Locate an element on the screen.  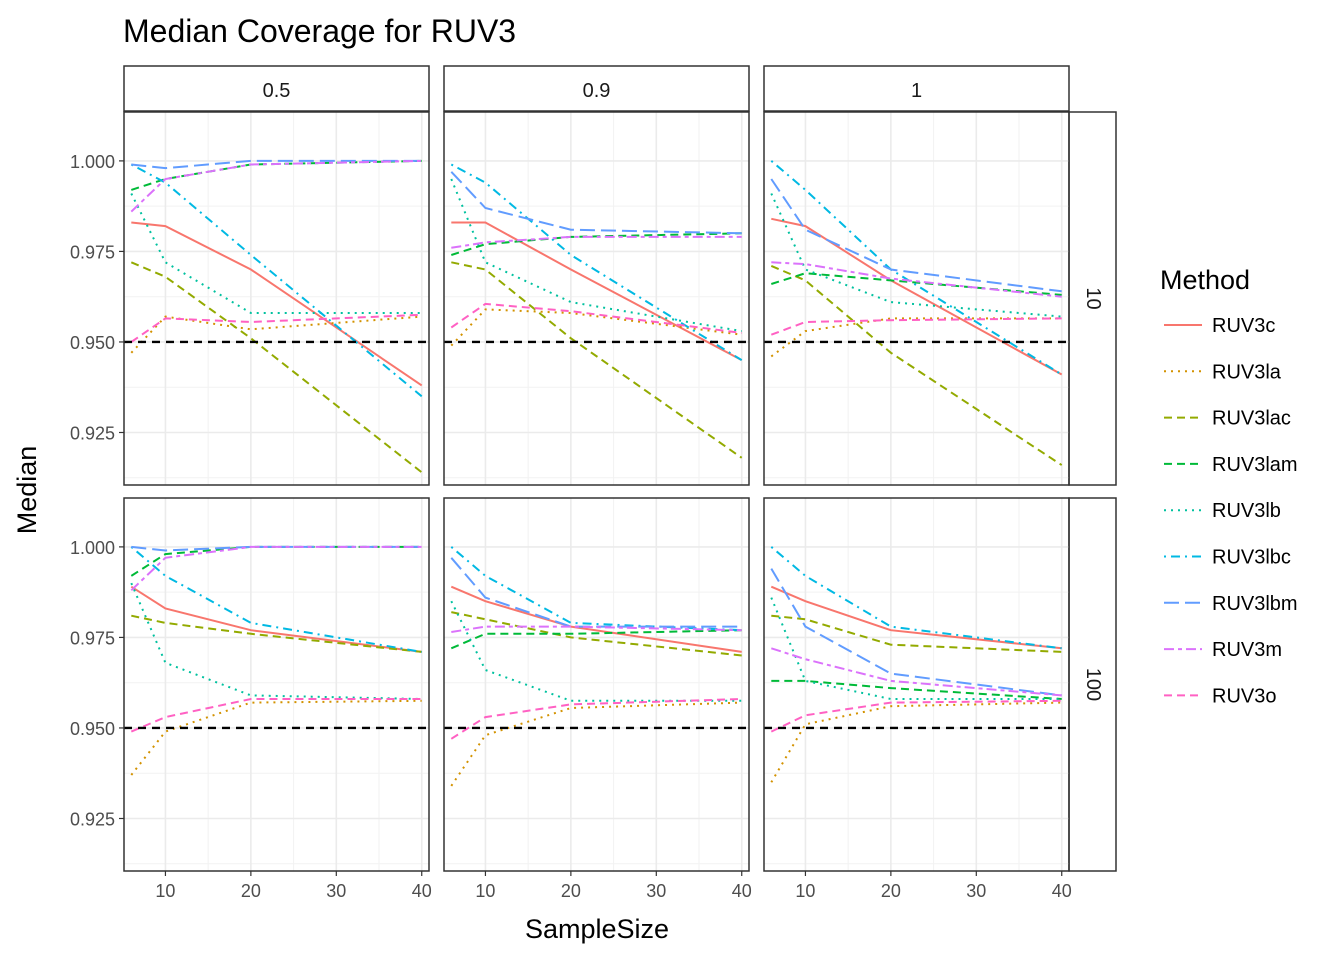
column-strip-1: 0.5 is located at coordinates (276, 88).